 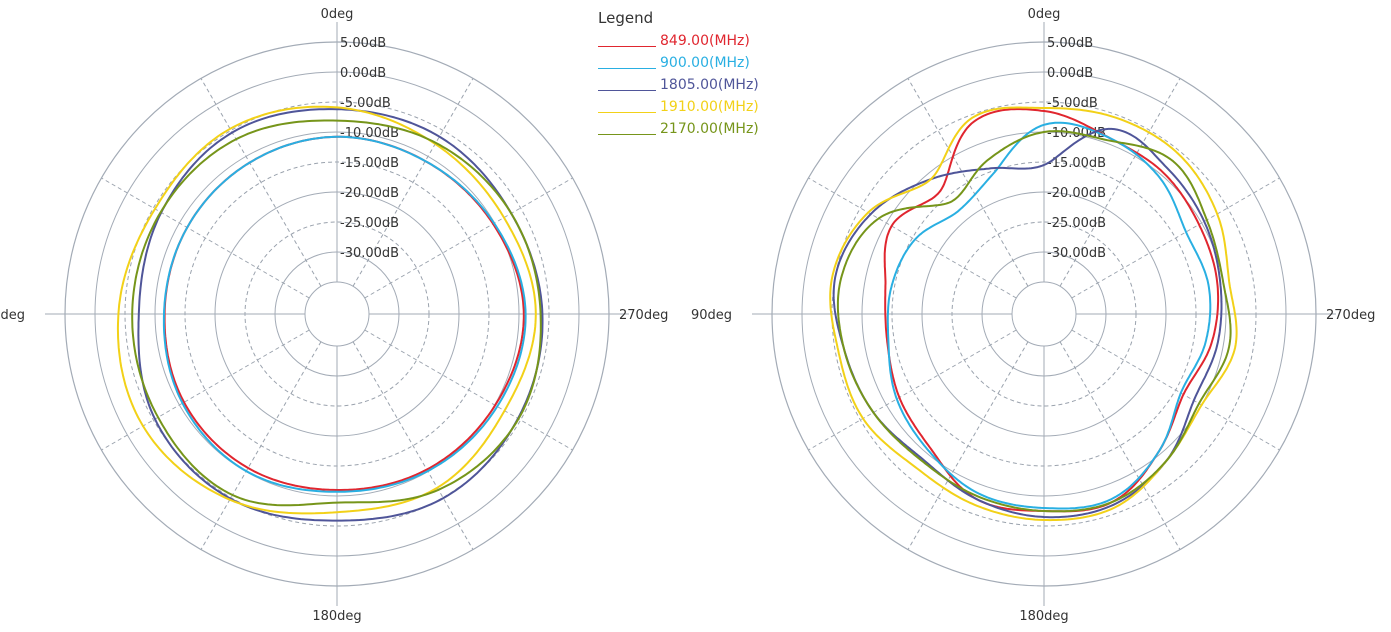 I want to click on legend-item: 1910.00(MHz), so click(x=678, y=105).